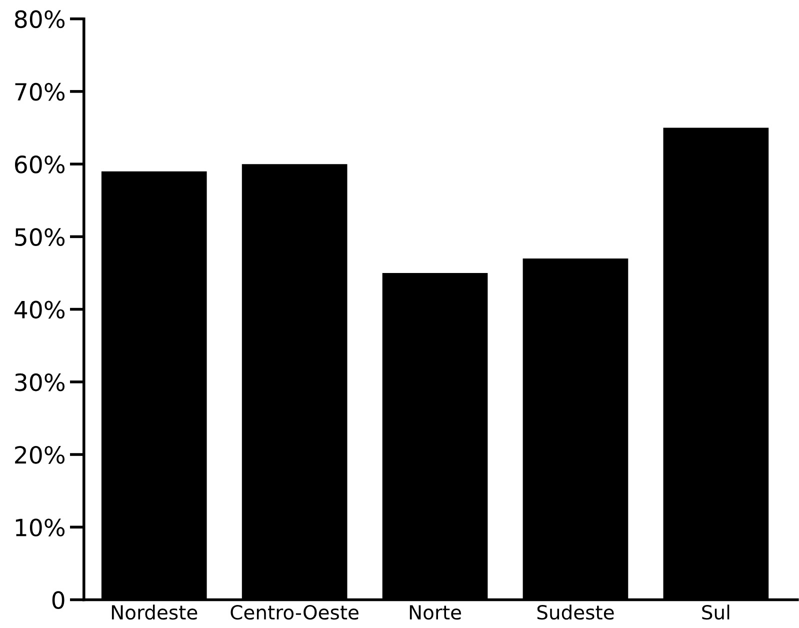 This screenshot has height=628, width=799. Describe the element at coordinates (40, 382) in the screenshot. I see `y-tick-label: 30%` at that location.